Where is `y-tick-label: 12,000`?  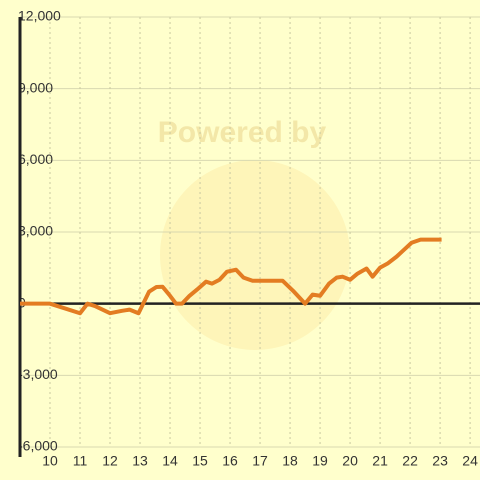 y-tick-label: 12,000 is located at coordinates (39, 16).